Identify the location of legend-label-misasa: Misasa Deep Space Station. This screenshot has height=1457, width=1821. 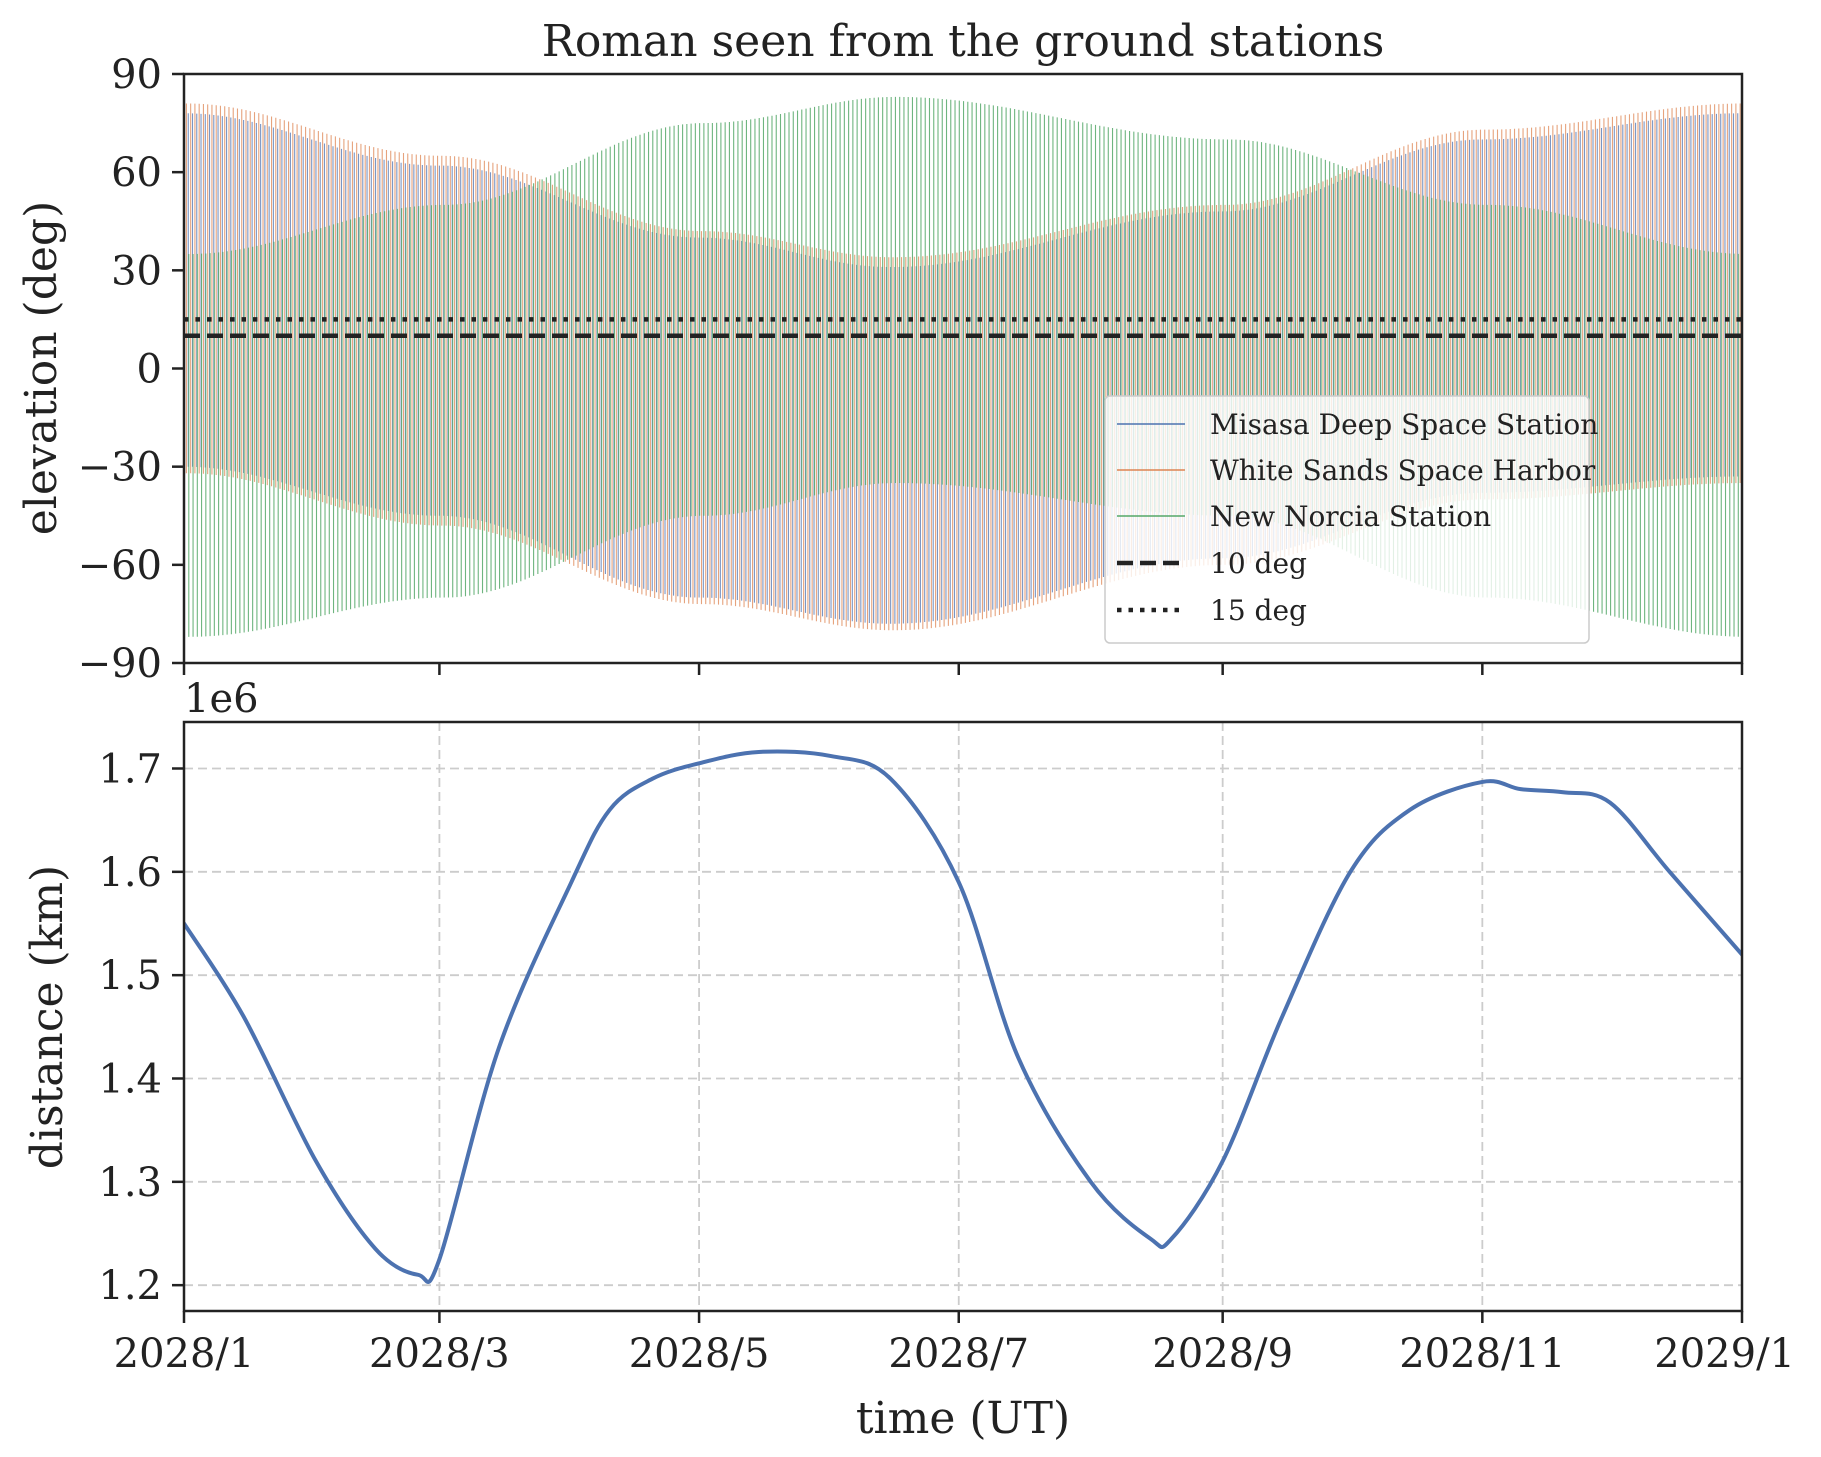
(1404, 424).